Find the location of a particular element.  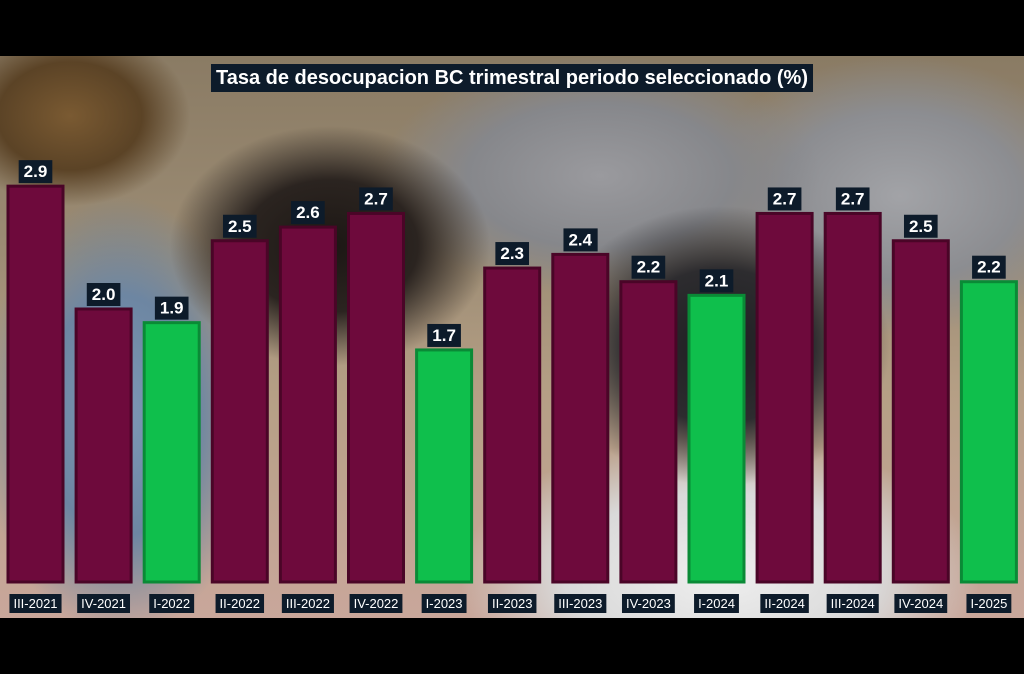

x-tick-label: III-2021 is located at coordinates (35, 603).